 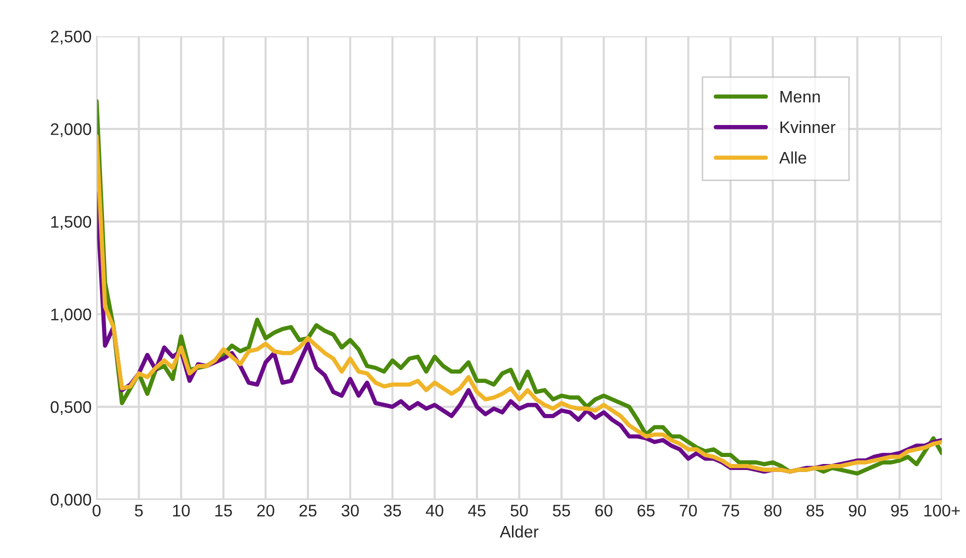 I want to click on legend-label: Alle, so click(x=792, y=157).